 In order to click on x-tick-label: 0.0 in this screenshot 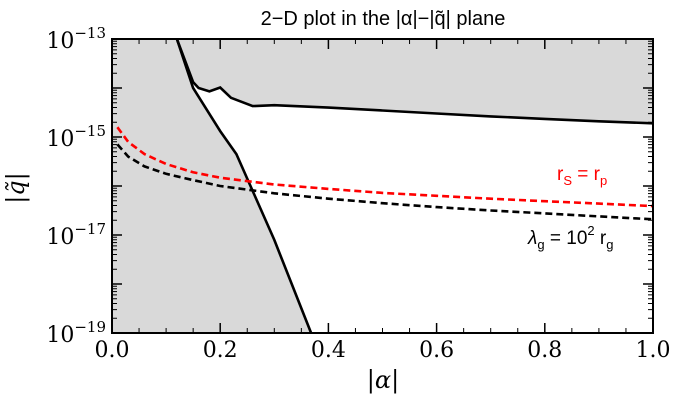, I will do `click(112, 350)`.